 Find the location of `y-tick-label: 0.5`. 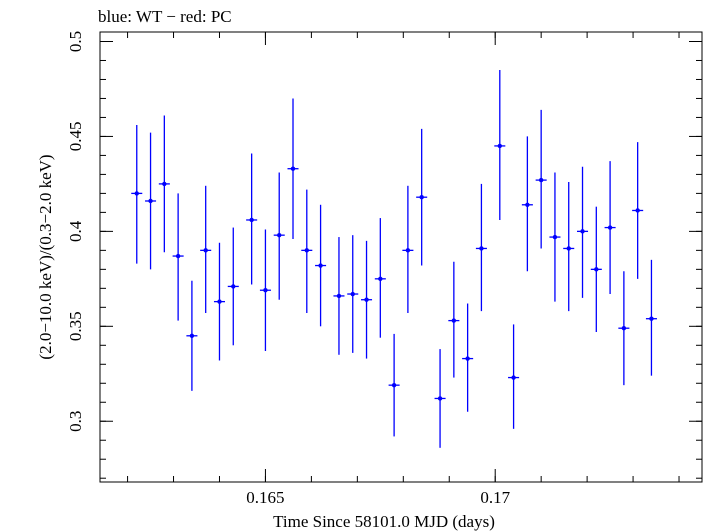

y-tick-label: 0.5 is located at coordinates (75, 41).